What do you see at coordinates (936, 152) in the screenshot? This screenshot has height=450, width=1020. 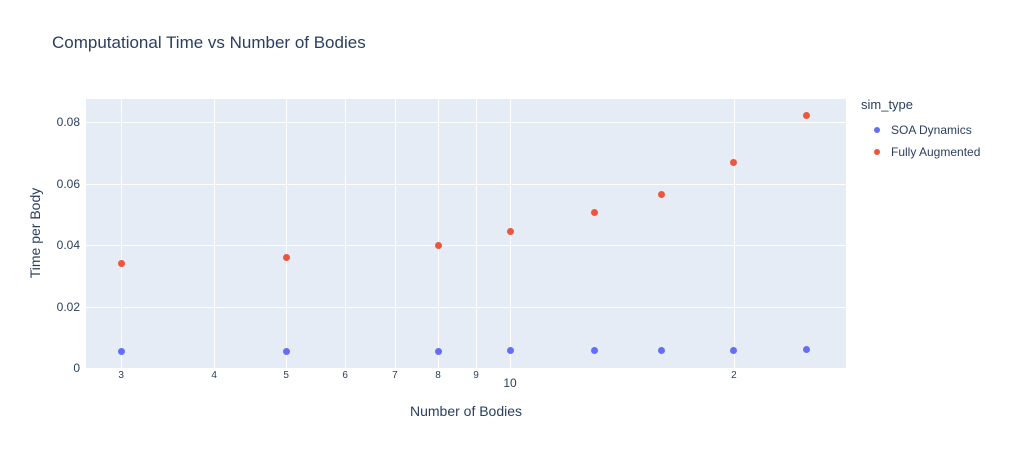 I see `legend-item-label: Fully Augmented` at bounding box center [936, 152].